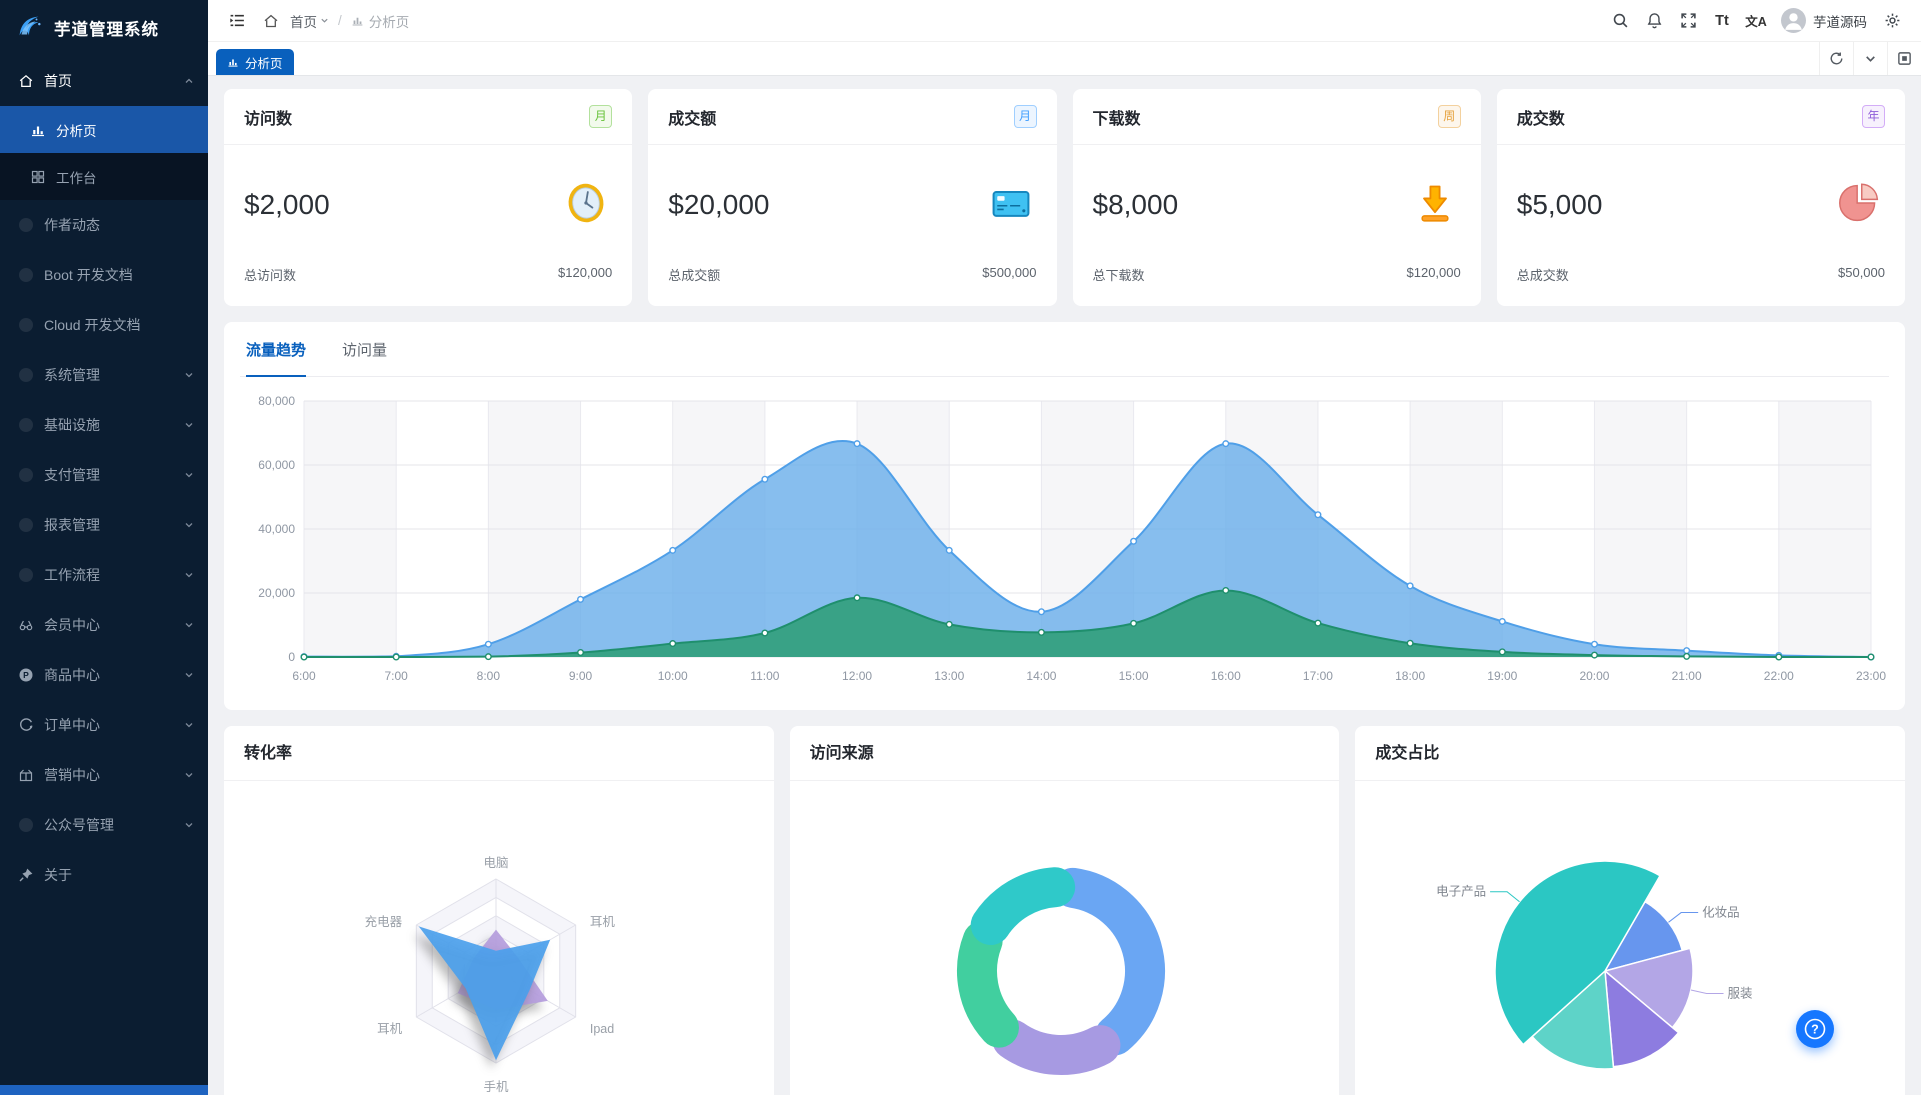 Image resolution: width=1921 pixels, height=1095 pixels. What do you see at coordinates (1722, 20) in the screenshot?
I see `font-size-icon: Tt` at bounding box center [1722, 20].